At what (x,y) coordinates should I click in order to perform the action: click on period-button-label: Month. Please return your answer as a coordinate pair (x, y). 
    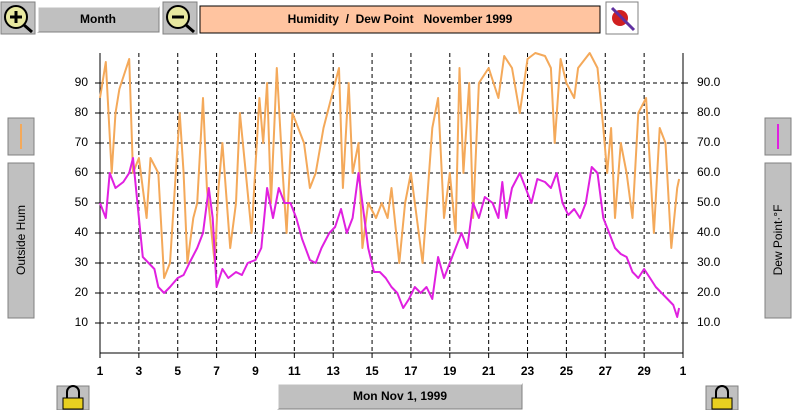
    Looking at the image, I should click on (98, 19).